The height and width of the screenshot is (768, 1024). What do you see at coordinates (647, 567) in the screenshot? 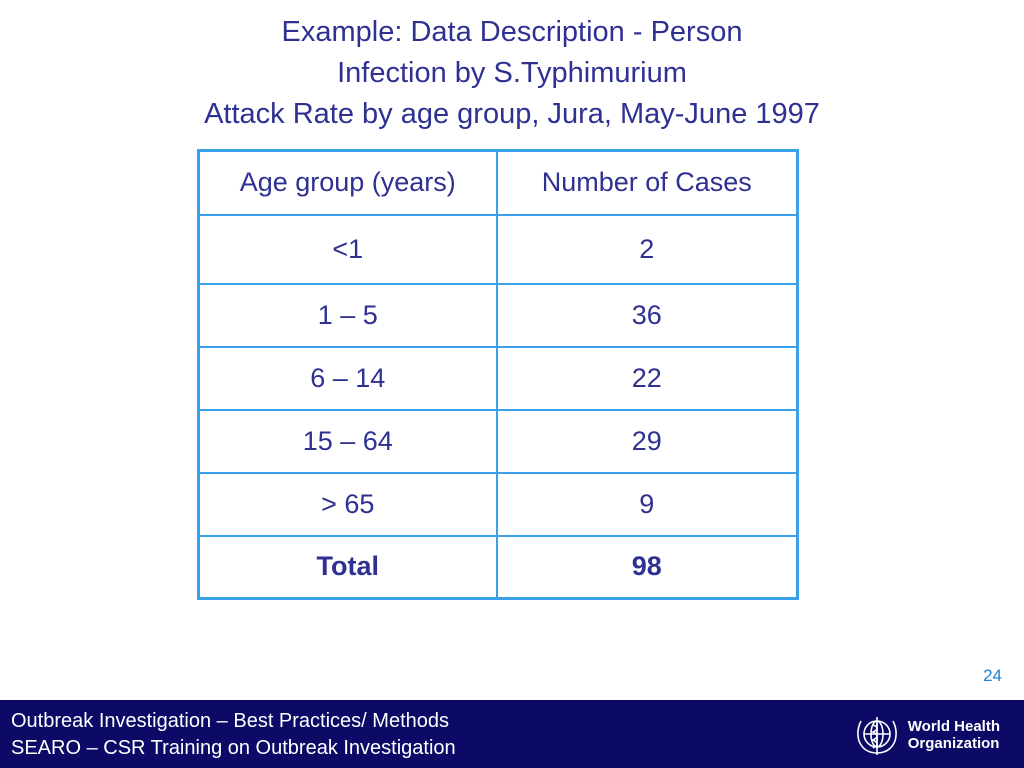
I see `total-value: 98` at bounding box center [647, 567].